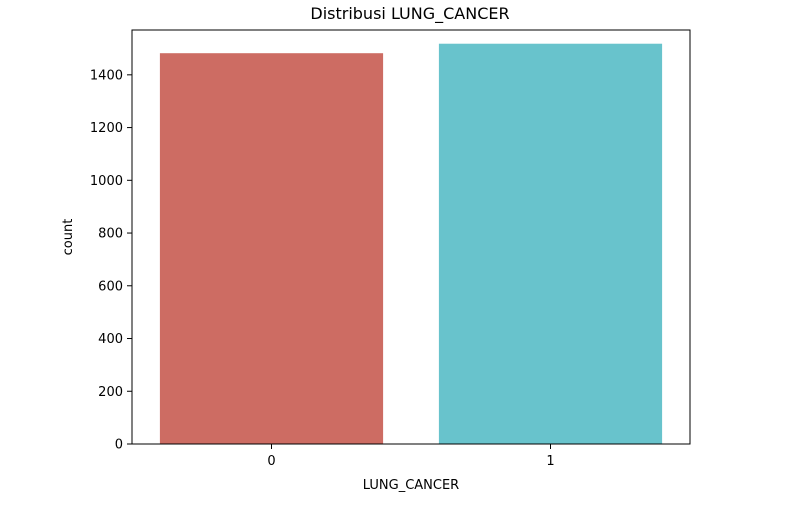 Image resolution: width=806 pixels, height=520 pixels. What do you see at coordinates (110, 339) in the screenshot?
I see `y-tick-label: 400` at bounding box center [110, 339].